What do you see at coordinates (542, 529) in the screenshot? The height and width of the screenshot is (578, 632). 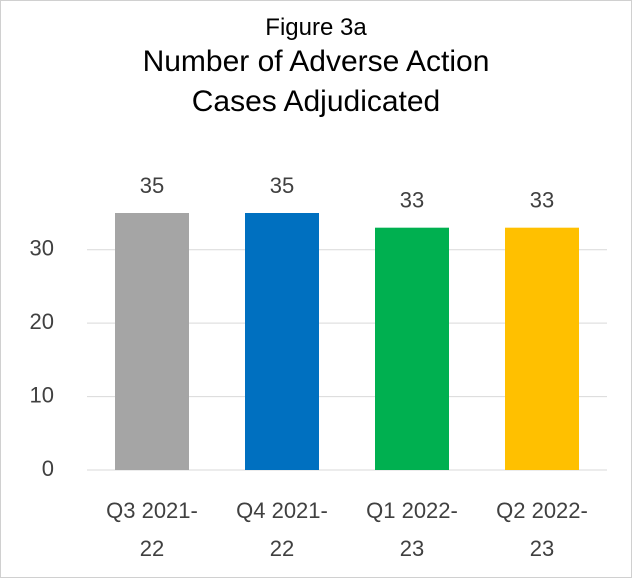 I see `x-tick-label: Q2 2022-23` at bounding box center [542, 529].